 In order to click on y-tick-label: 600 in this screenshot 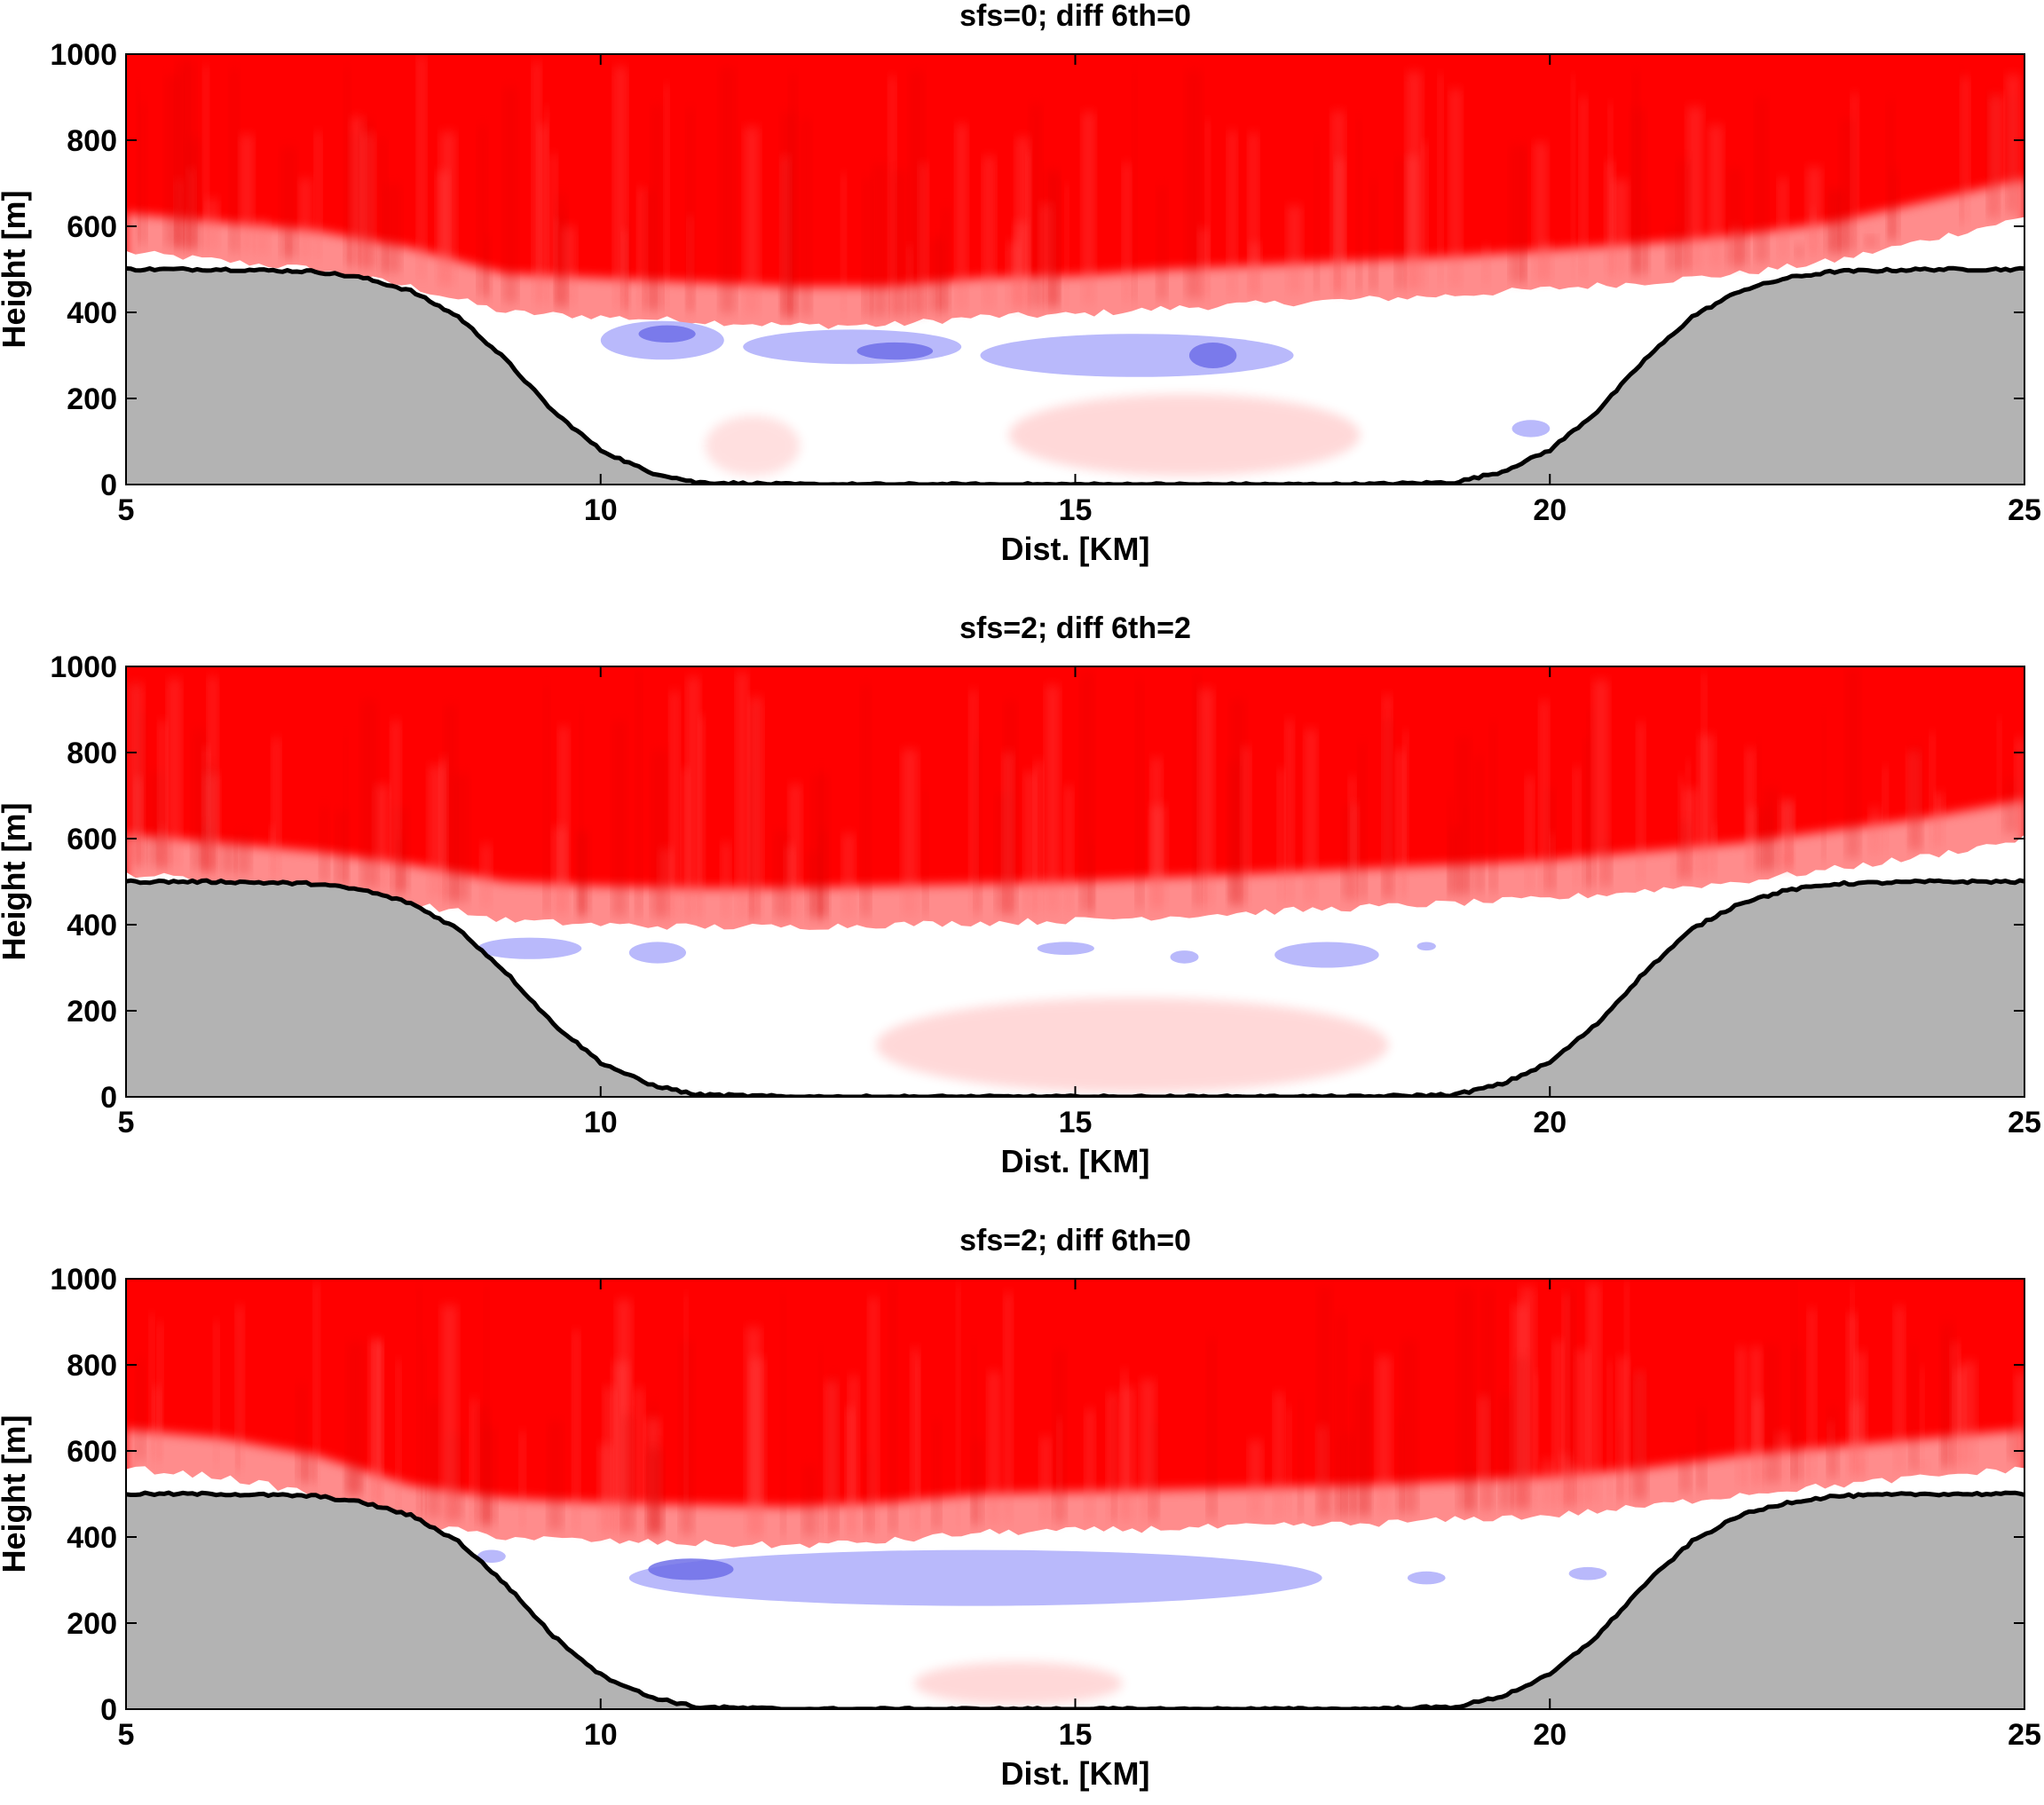, I will do `click(92, 227)`.